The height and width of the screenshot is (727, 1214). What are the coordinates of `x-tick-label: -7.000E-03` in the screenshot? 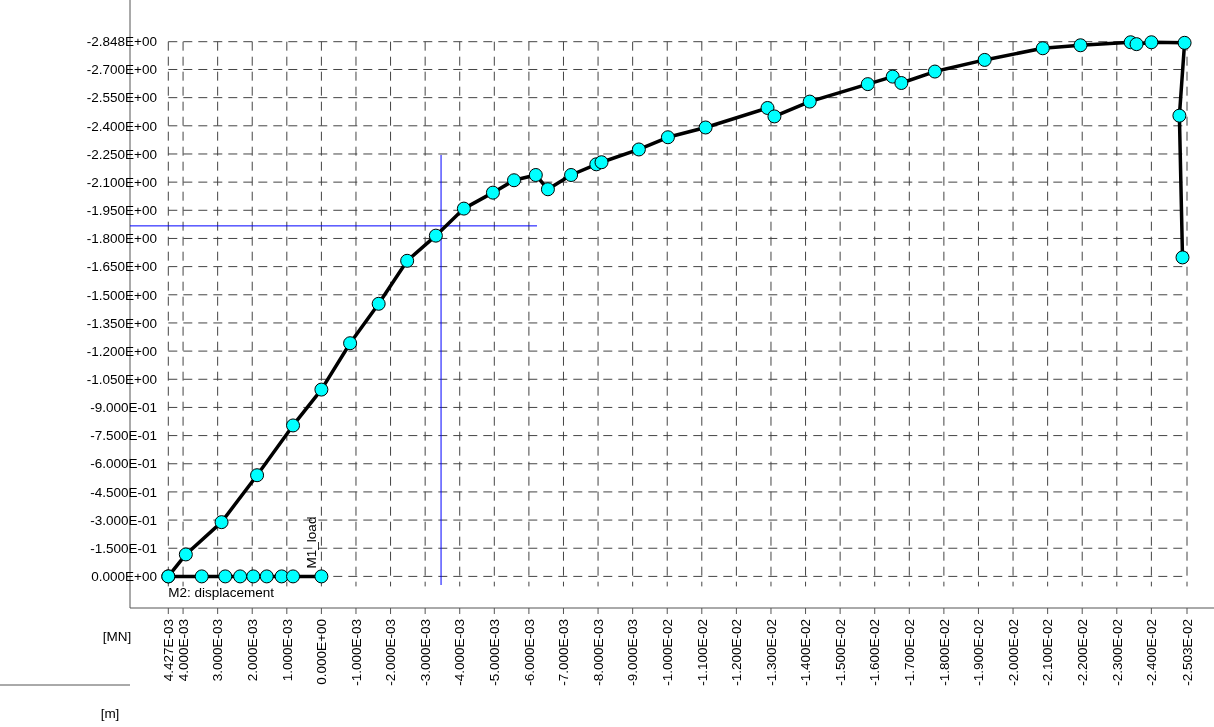 It's located at (564, 652).